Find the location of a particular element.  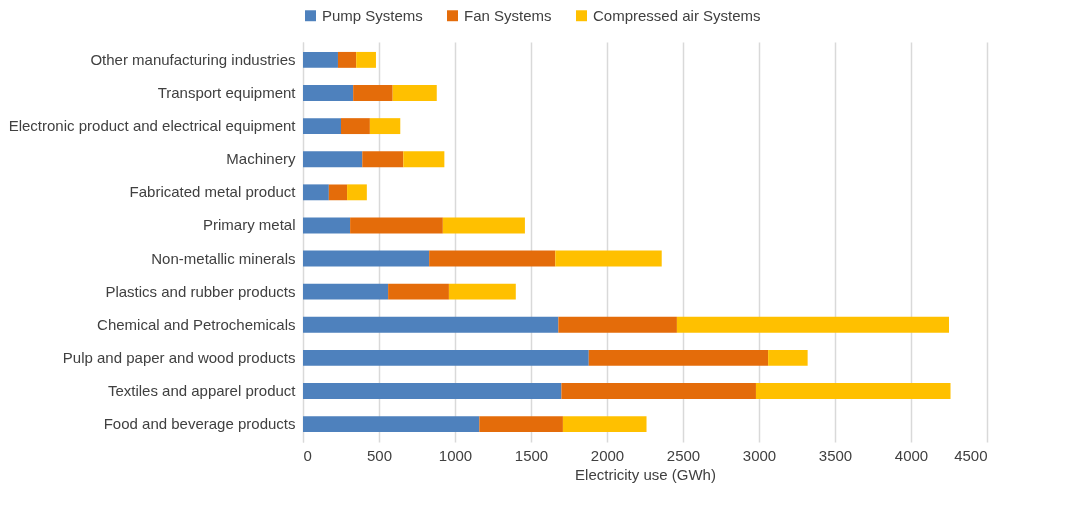

legend-label: Fan Systems is located at coordinates (508, 15).